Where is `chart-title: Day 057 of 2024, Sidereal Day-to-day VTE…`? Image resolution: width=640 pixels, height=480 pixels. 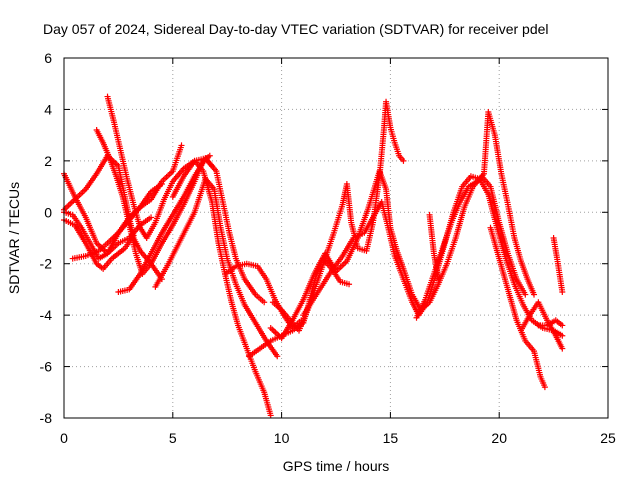 chart-title: Day 057 of 2024, Sidereal Day-to-day VTE… is located at coordinates (296, 29).